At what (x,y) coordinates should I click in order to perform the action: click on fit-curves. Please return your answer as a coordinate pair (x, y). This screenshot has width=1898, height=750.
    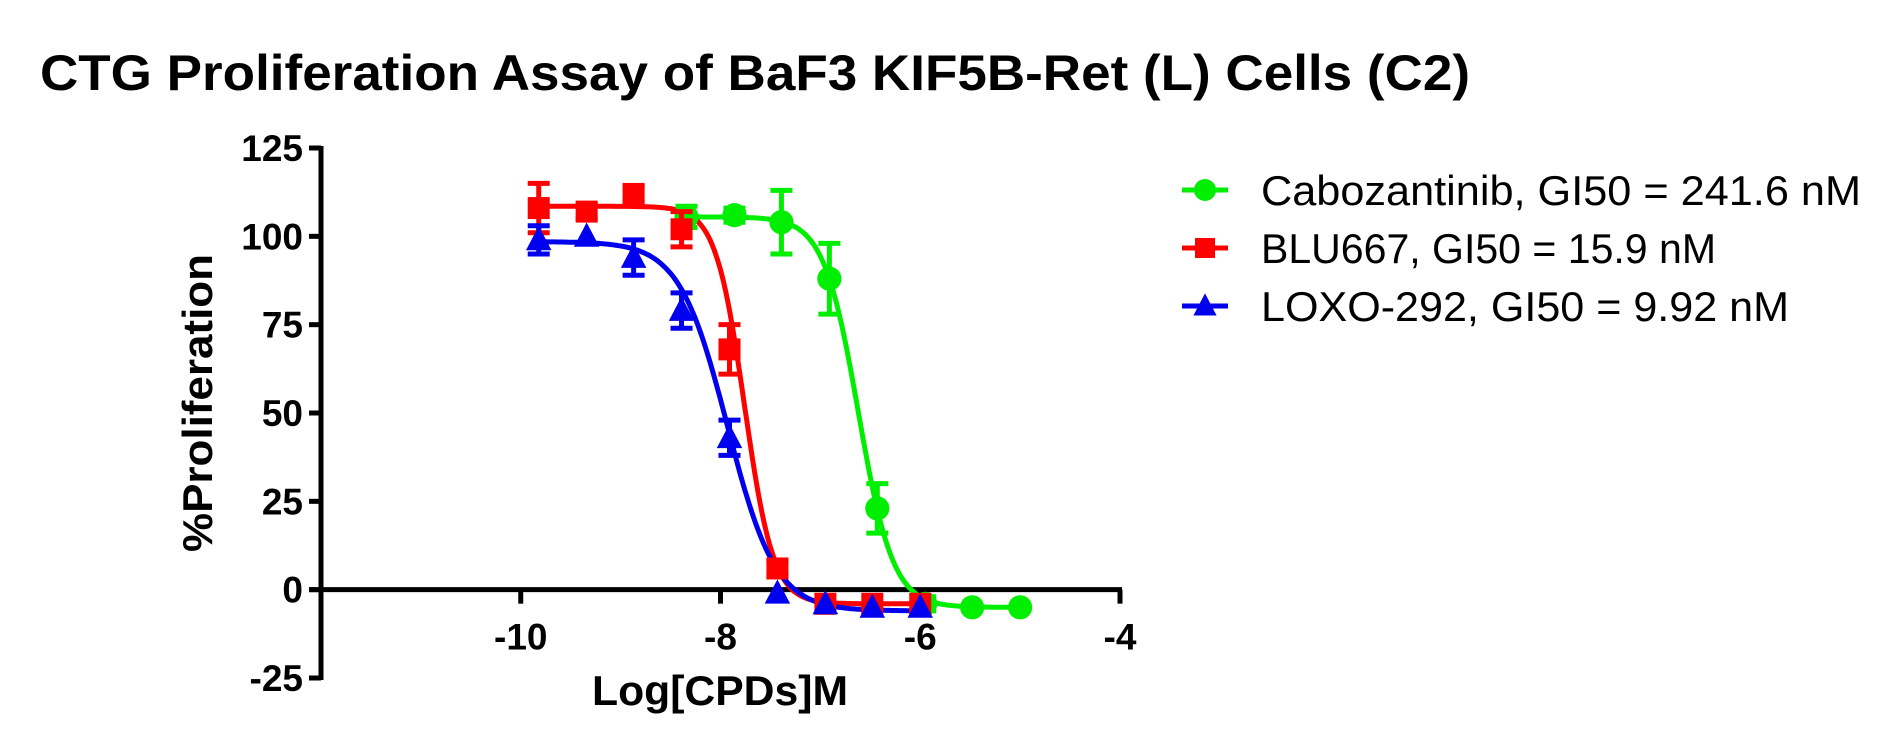
    Looking at the image, I should click on (779, 408).